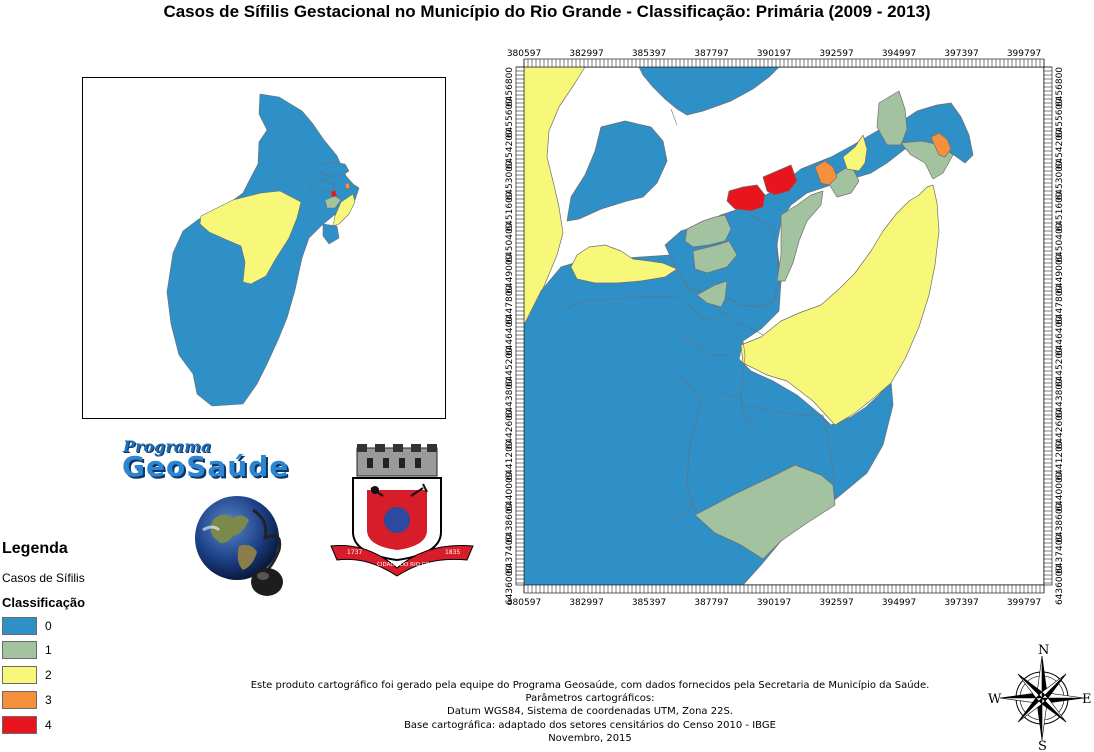 Image resolution: width=1094 pixels, height=752 pixels. What do you see at coordinates (510, 429) in the screenshot?
I see `y-tick-label-left: 6442600` at bounding box center [510, 429].